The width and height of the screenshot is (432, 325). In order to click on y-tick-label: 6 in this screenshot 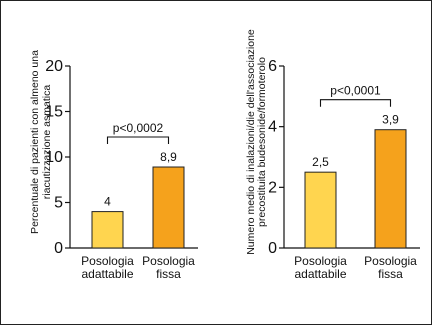, I will do `click(272, 66)`.